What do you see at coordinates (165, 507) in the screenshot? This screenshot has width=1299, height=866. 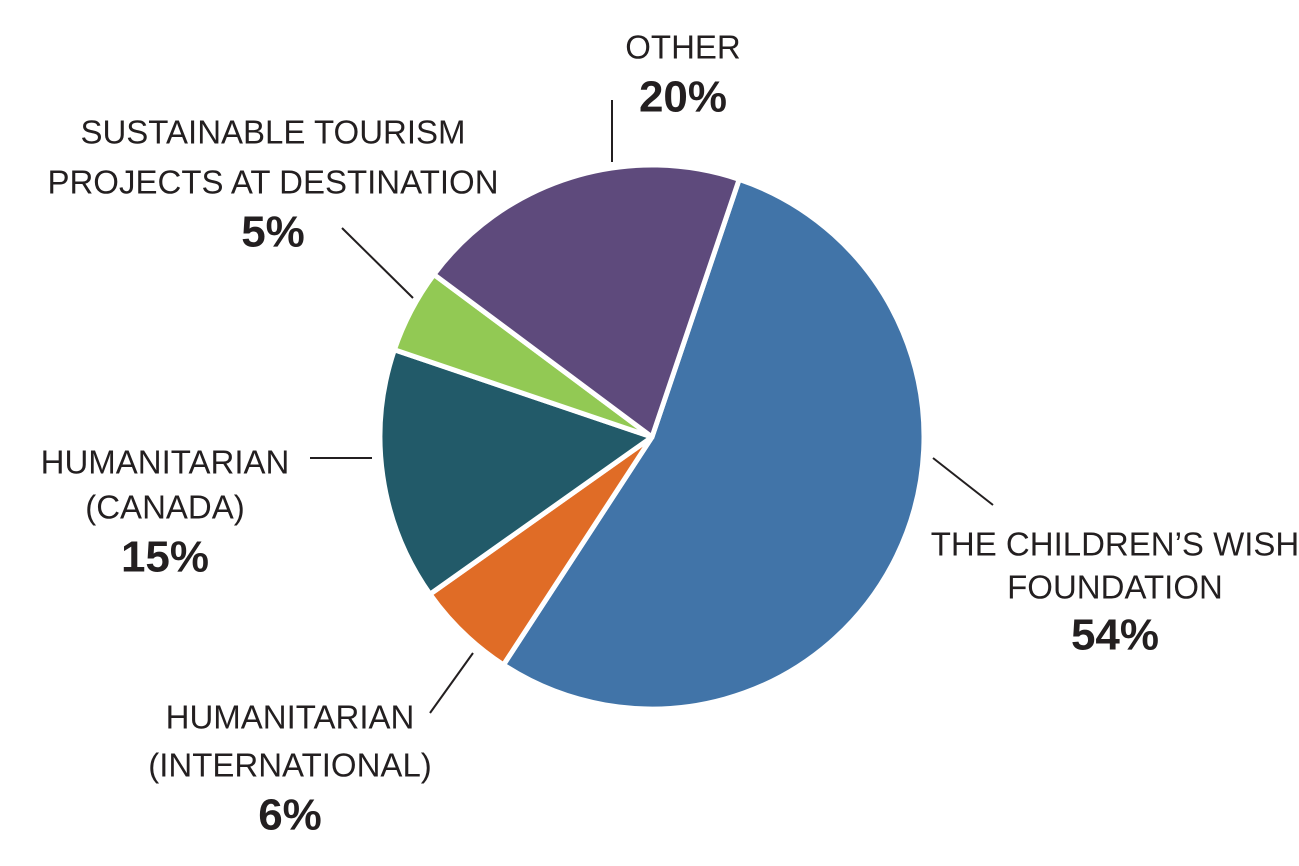 I see `slice-label: (CANADA)` at bounding box center [165, 507].